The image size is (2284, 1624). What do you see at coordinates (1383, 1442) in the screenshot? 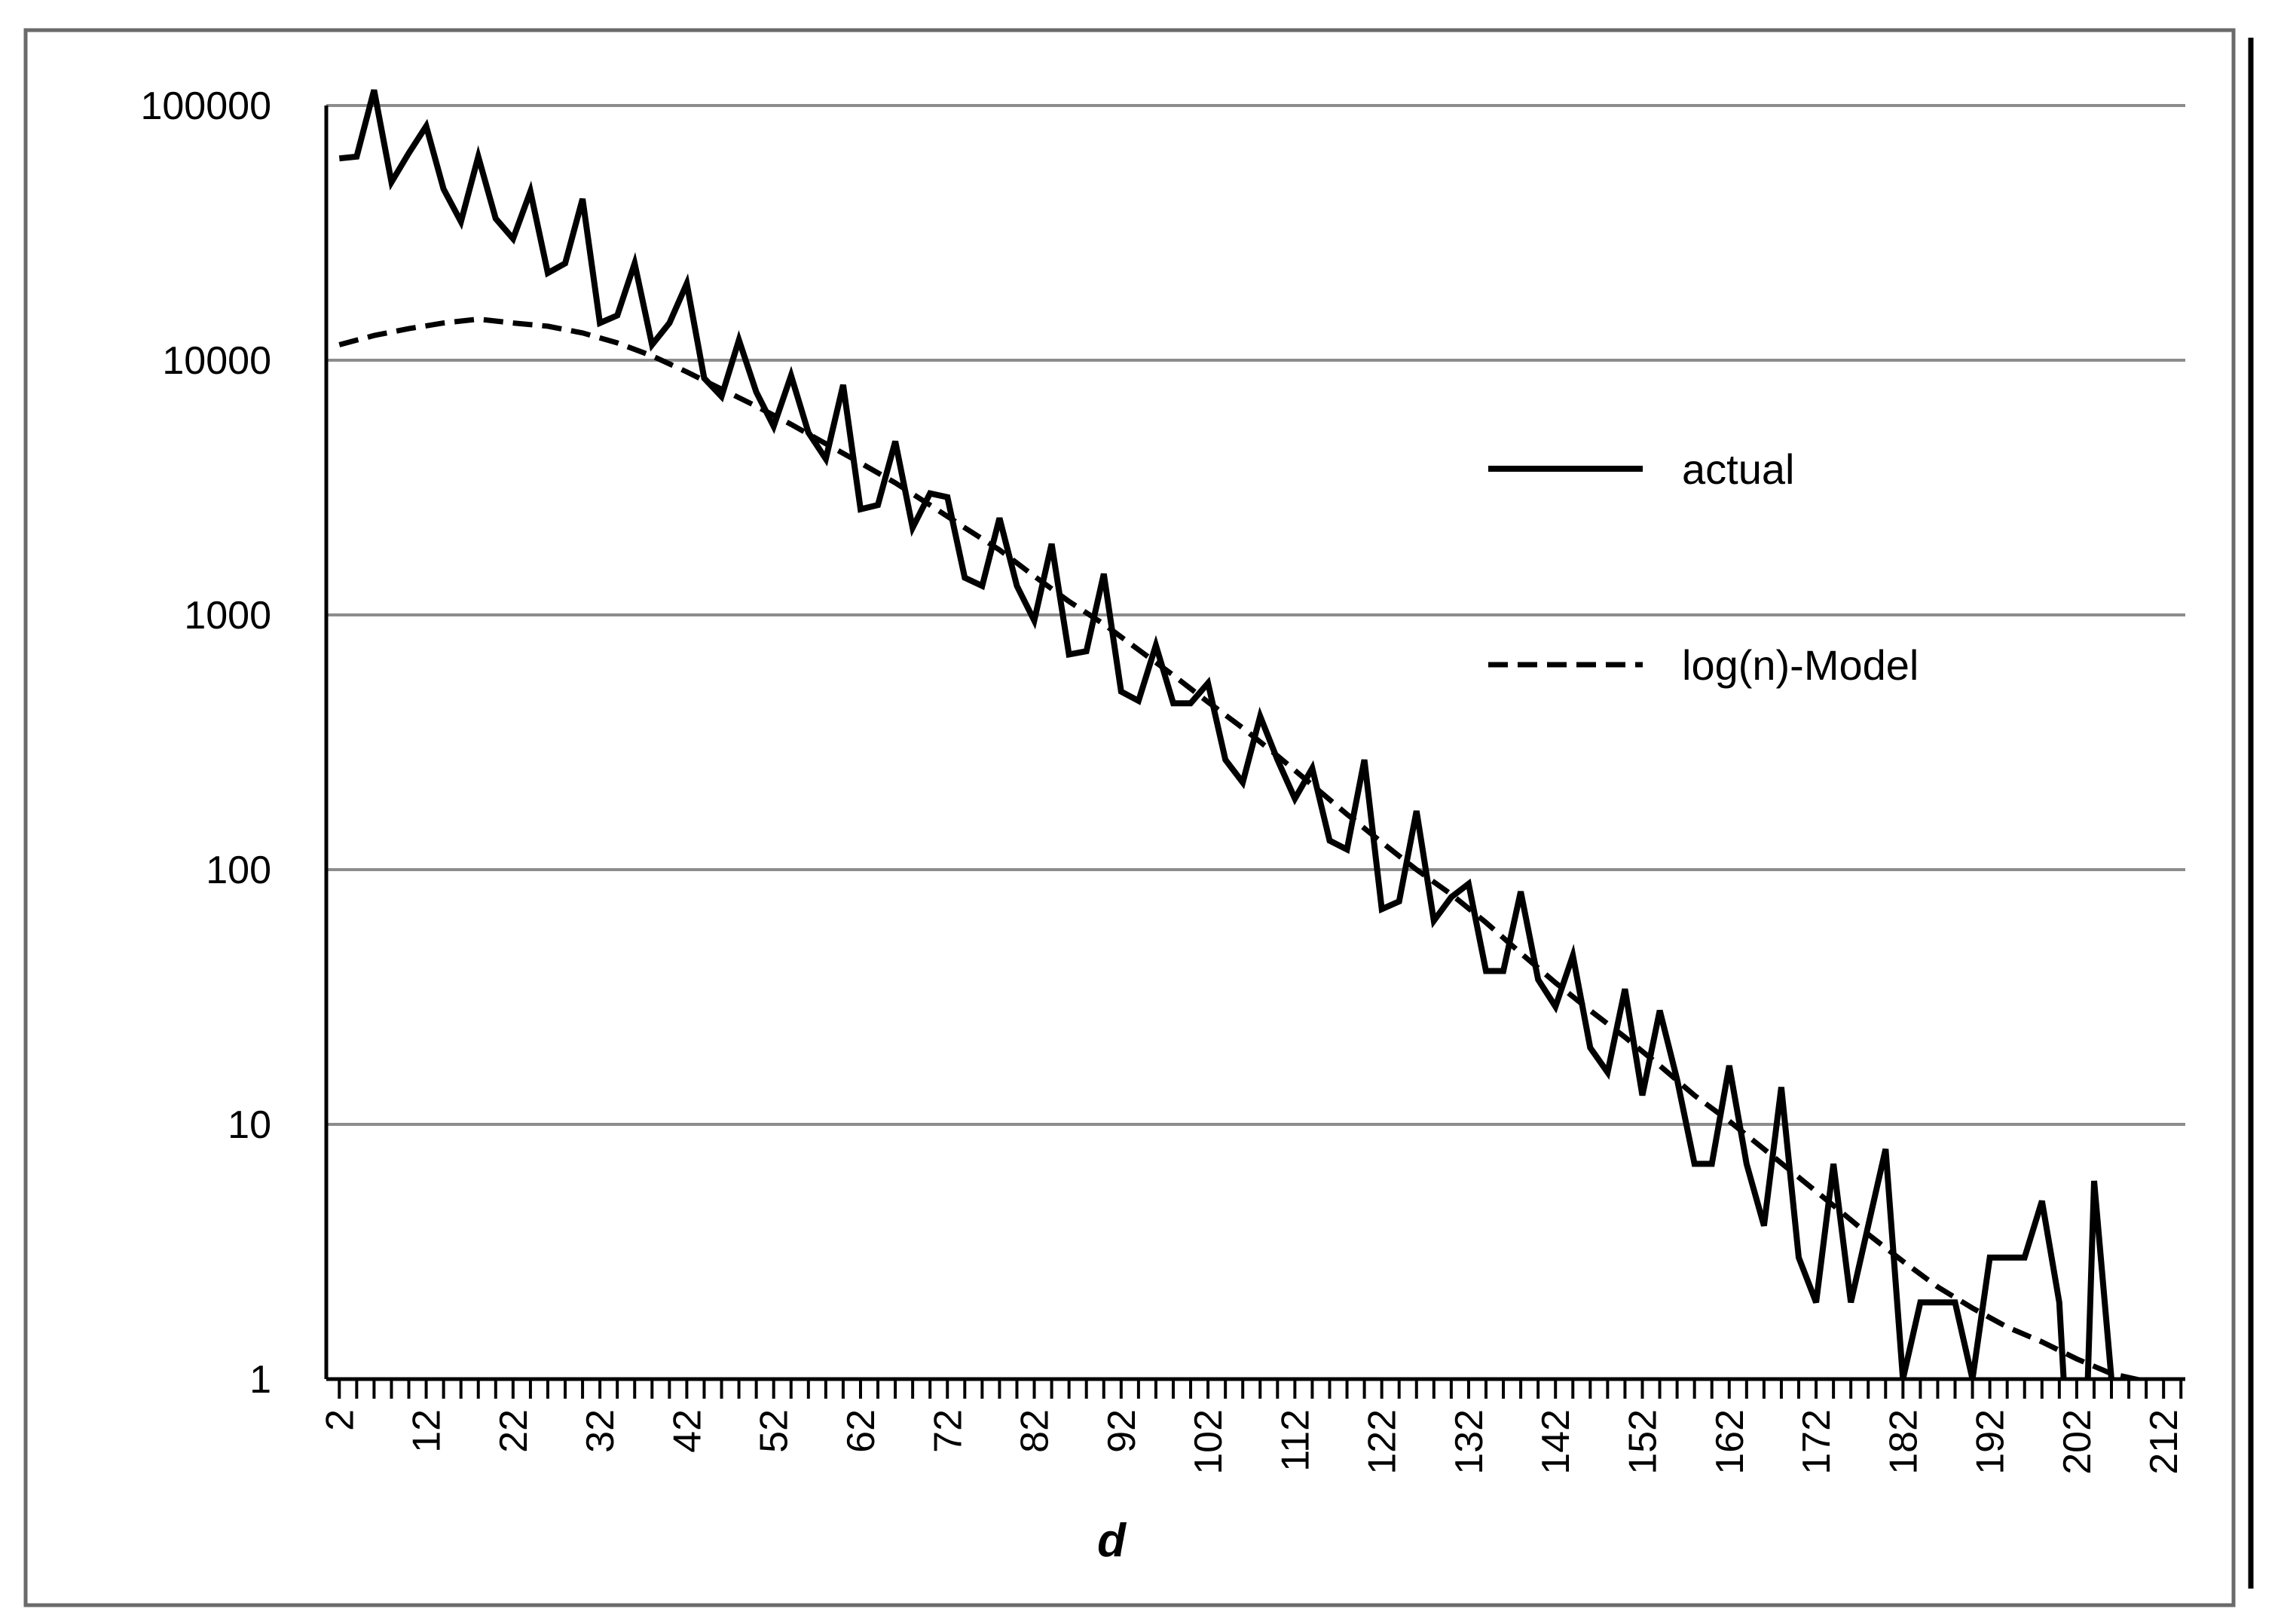
I see `x-tick-label-122: 122` at bounding box center [1383, 1442].